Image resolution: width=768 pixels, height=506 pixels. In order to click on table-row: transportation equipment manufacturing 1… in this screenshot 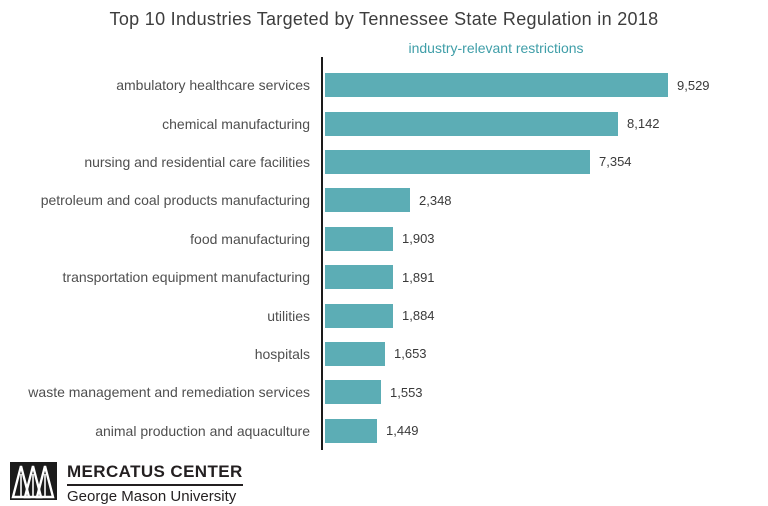, I will do `click(384, 277)`.